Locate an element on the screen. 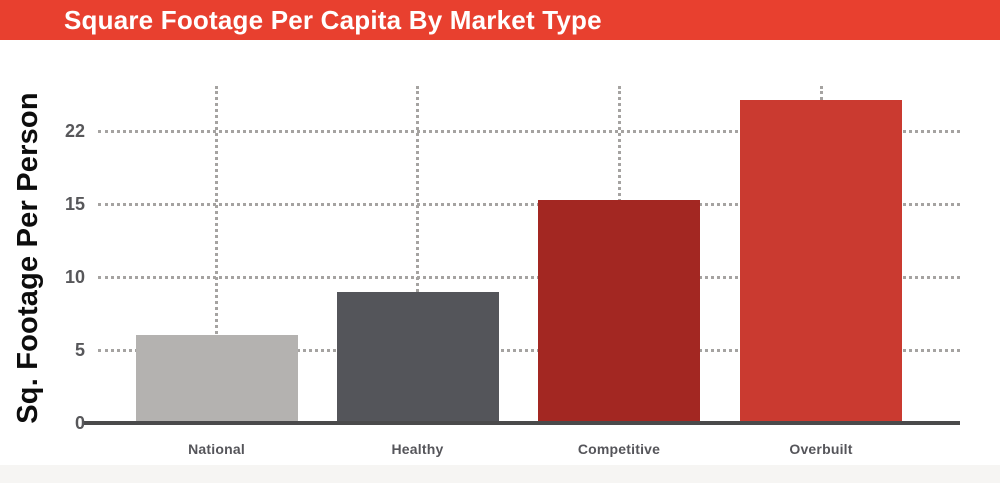 This screenshot has height=483, width=1000. gridline-vertical-national is located at coordinates (216, 254).